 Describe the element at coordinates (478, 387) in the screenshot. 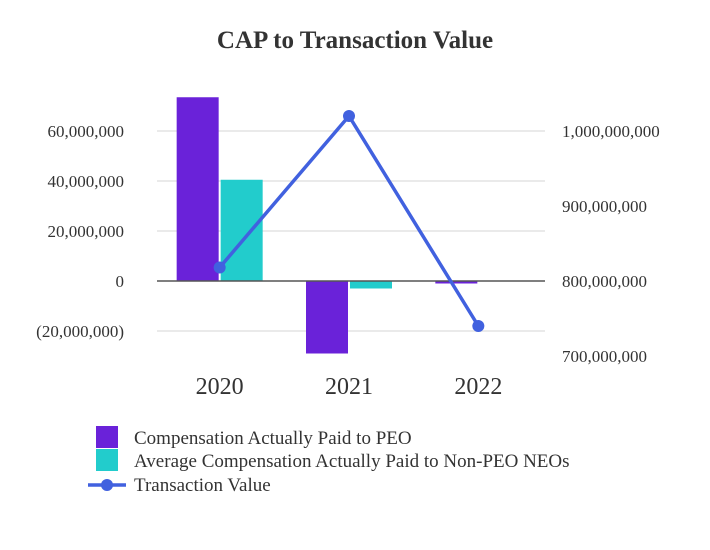

I see `x-tick-label: 2022` at that location.